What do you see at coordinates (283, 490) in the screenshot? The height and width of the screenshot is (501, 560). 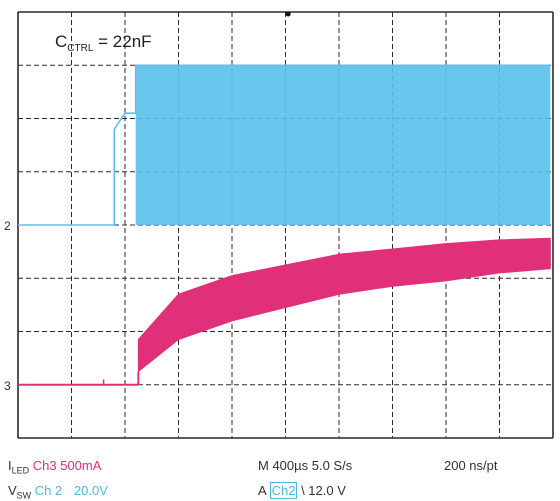 I see `trigger-channel: Ch2` at bounding box center [283, 490].